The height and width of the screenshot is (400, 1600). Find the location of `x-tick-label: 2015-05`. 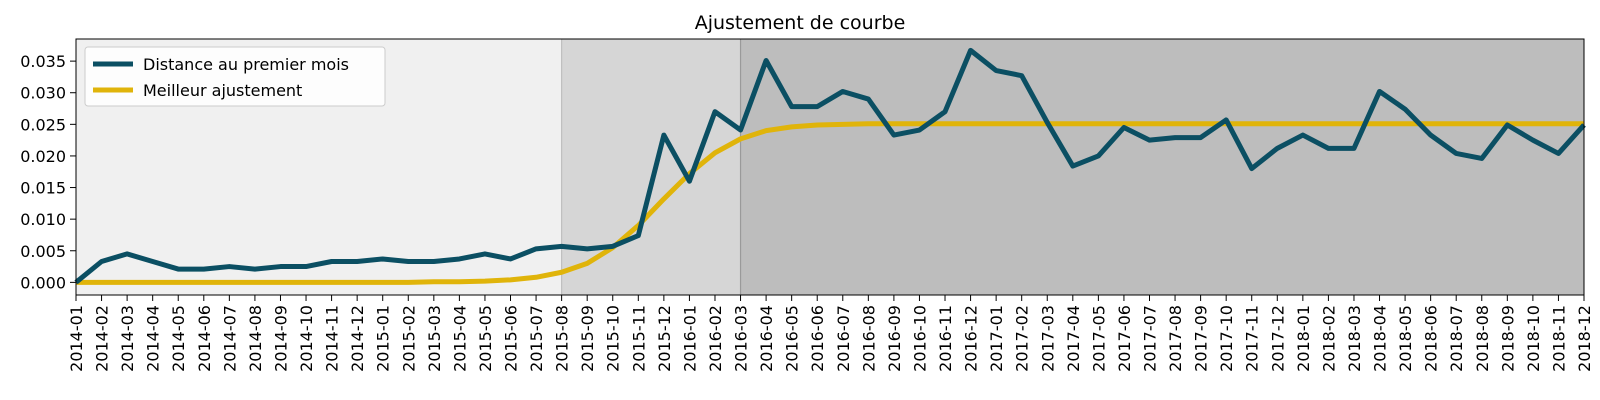

x-tick-label: 2015-05 is located at coordinates (485, 338).